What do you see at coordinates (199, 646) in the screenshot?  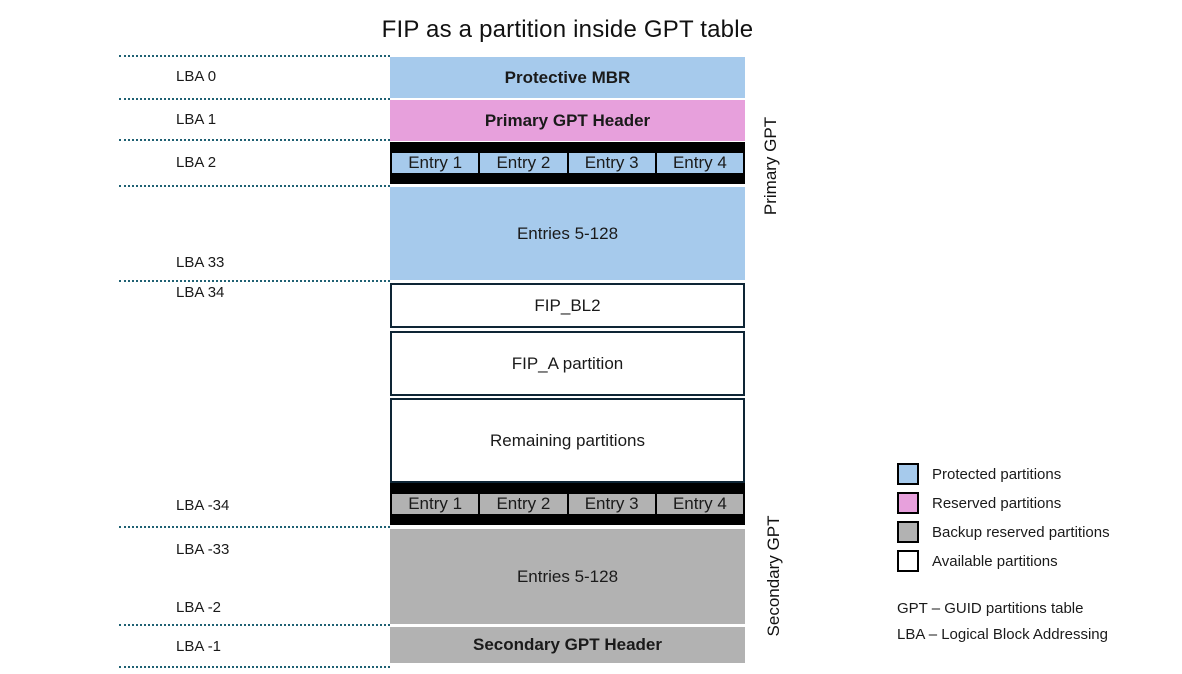 I see `lba-label-m1: LBA -1` at bounding box center [199, 646].